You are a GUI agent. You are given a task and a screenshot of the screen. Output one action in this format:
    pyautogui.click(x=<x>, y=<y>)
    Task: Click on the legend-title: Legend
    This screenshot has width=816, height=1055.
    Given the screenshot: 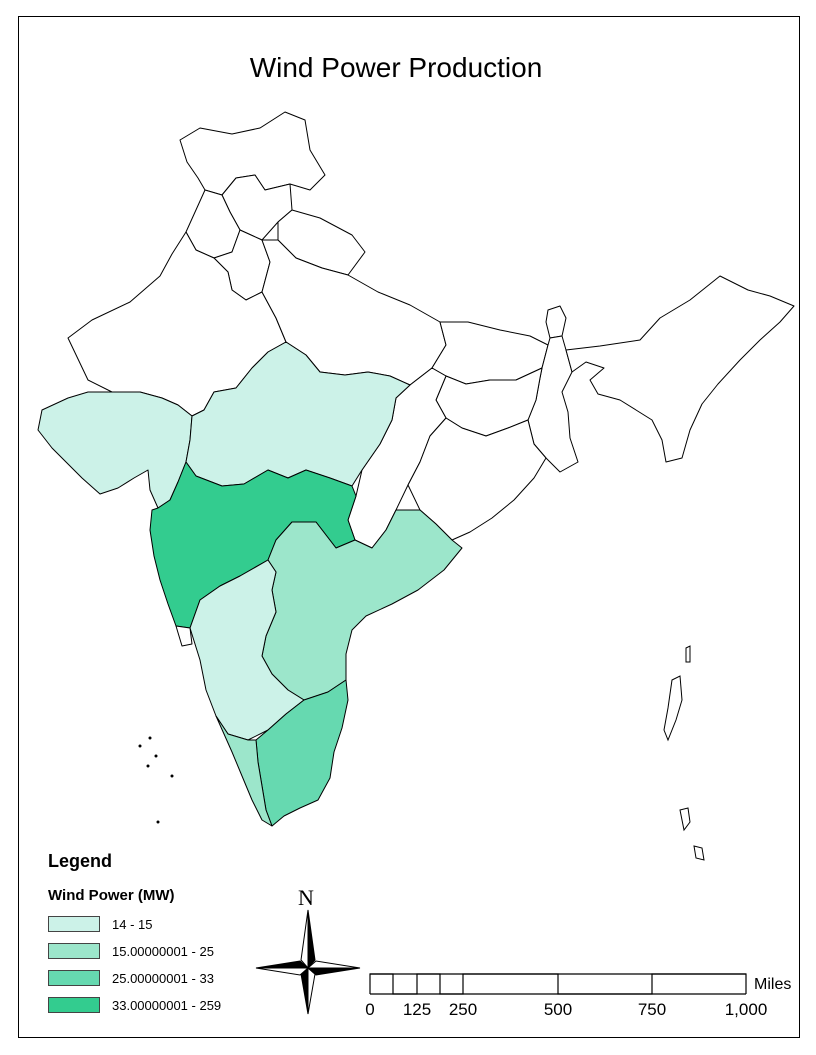 What is the action you would take?
    pyautogui.click(x=80, y=861)
    